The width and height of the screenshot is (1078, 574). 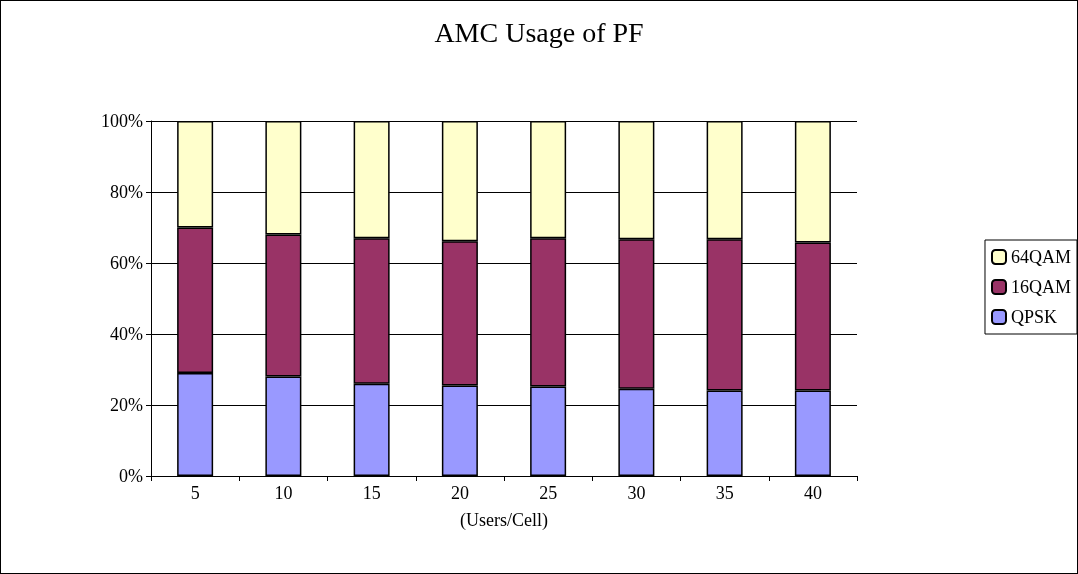 I want to click on legend-label: 16QAM, so click(x=1041, y=287).